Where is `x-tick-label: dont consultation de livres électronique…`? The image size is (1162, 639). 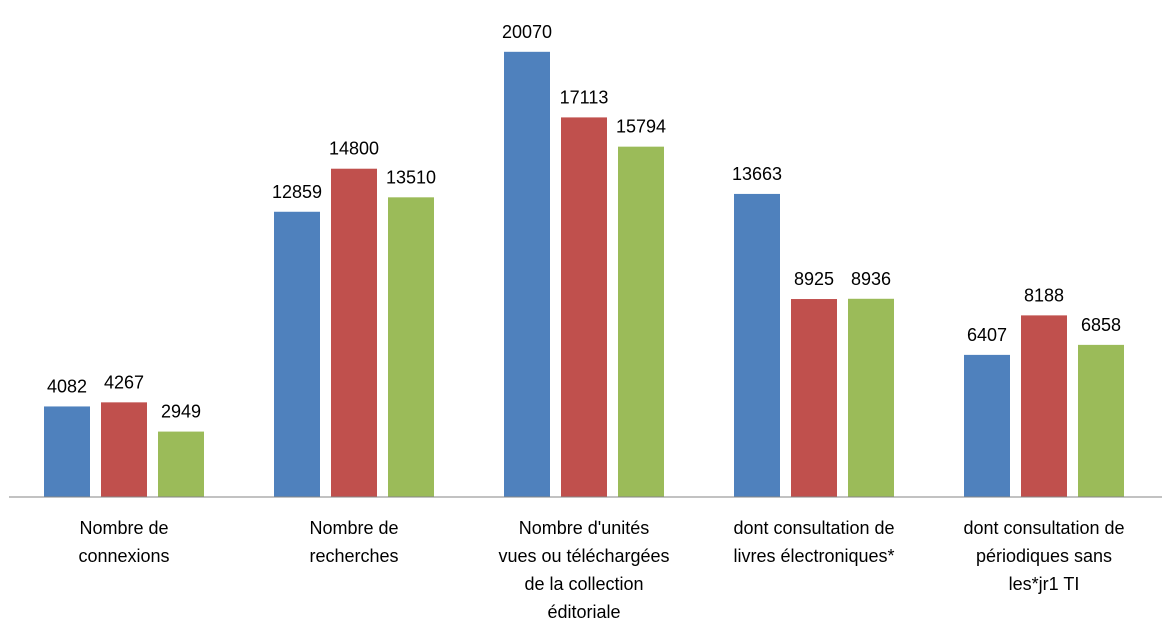
x-tick-label: dont consultation de livres électronique… is located at coordinates (814, 542).